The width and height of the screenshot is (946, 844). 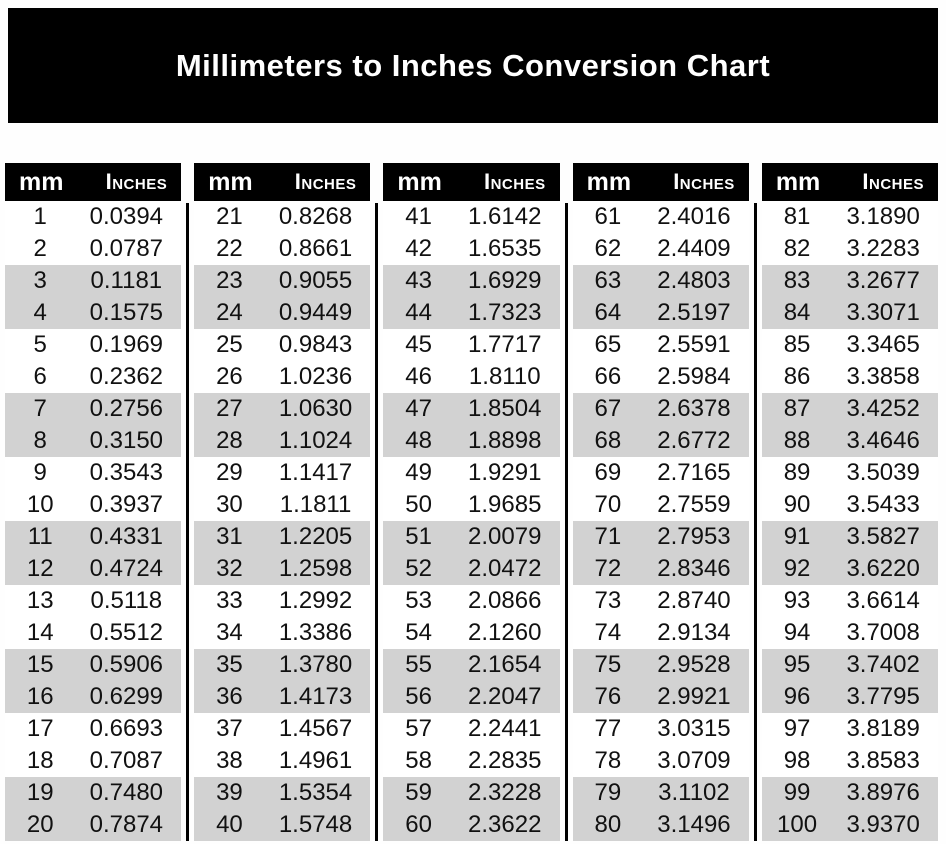 What do you see at coordinates (282, 601) in the screenshot?
I see `table-row: 33 1.2992` at bounding box center [282, 601].